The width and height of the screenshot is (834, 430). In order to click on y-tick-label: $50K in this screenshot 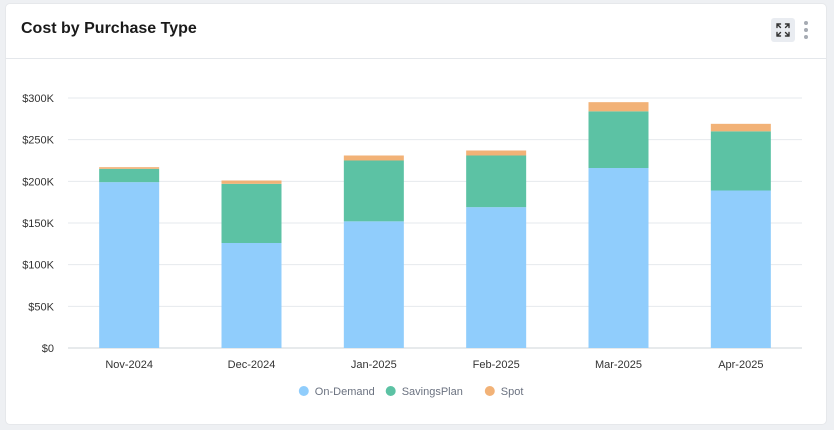, I will do `click(41, 307)`.